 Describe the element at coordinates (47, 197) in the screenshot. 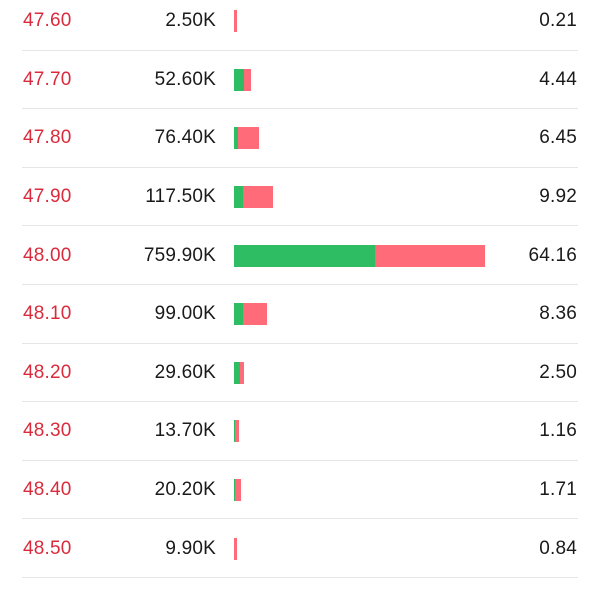

I see `price-level: 47.90` at that location.